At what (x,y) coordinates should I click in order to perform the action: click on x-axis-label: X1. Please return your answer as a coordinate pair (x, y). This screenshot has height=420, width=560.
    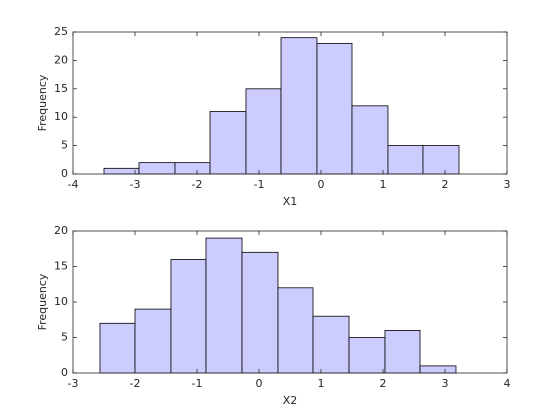
    Looking at the image, I should click on (290, 201).